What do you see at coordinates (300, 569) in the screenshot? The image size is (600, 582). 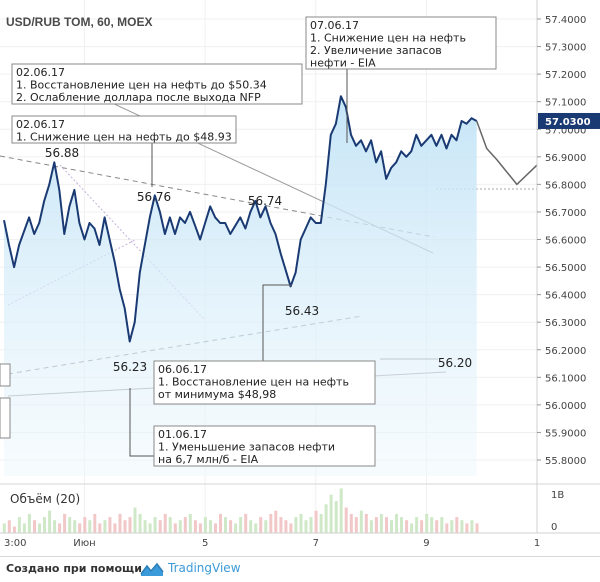 I see `footer: Создано при помощи TradingView` at bounding box center [300, 569].